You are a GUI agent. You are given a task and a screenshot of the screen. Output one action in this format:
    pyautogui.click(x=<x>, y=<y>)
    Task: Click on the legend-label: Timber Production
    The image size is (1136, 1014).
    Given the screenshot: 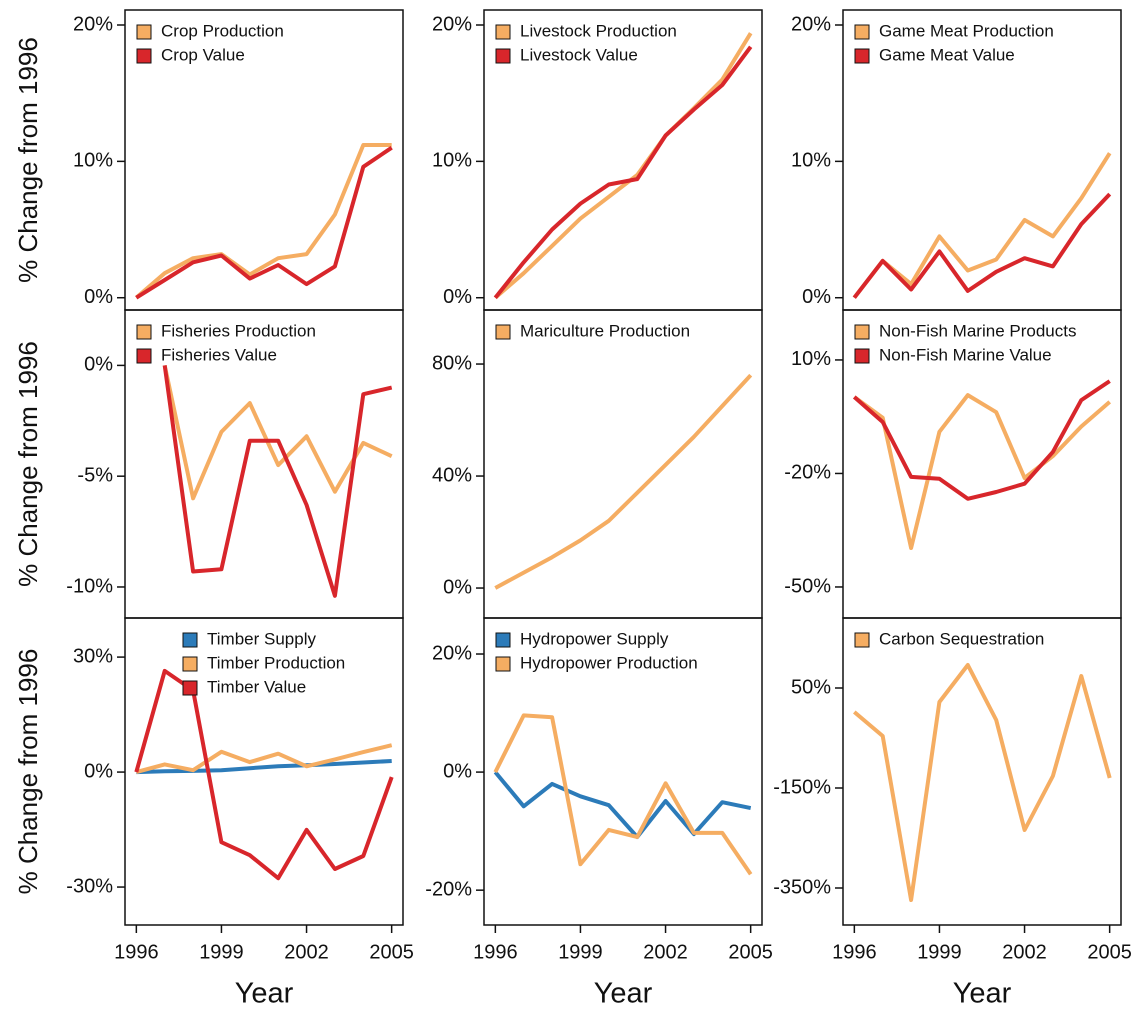 What is the action you would take?
    pyautogui.click(x=276, y=662)
    